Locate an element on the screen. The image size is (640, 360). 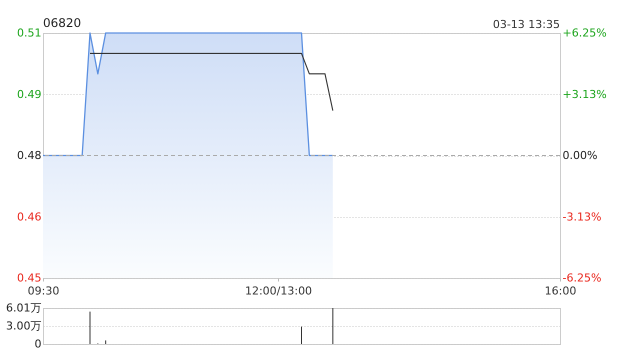
x-tick-label: 09:30 is located at coordinates (44, 291).